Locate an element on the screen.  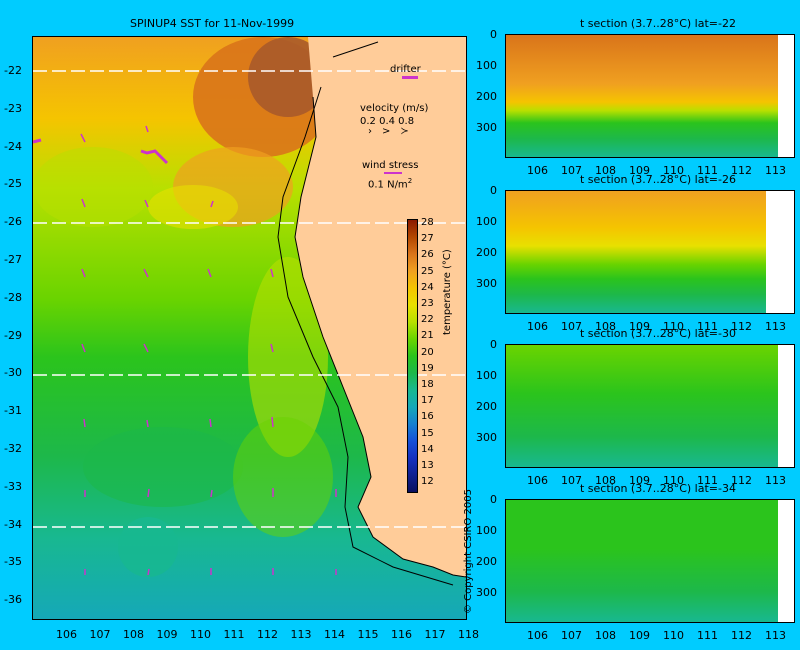
drifter-label: drifter is located at coordinates (405, 69).